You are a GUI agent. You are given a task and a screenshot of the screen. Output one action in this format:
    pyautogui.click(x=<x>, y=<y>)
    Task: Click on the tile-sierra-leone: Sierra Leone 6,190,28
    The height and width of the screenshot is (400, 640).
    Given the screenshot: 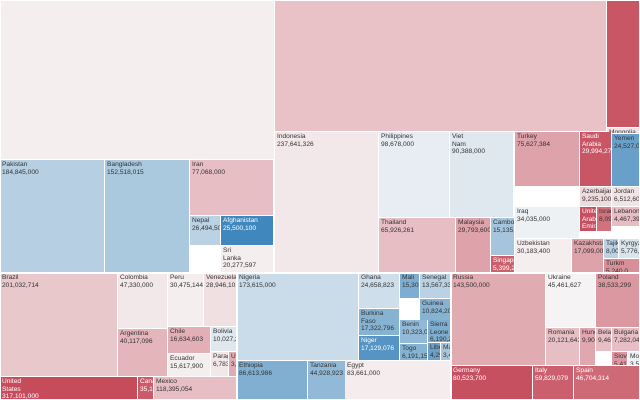 What is the action you would take?
    pyautogui.click(x=439, y=331)
    